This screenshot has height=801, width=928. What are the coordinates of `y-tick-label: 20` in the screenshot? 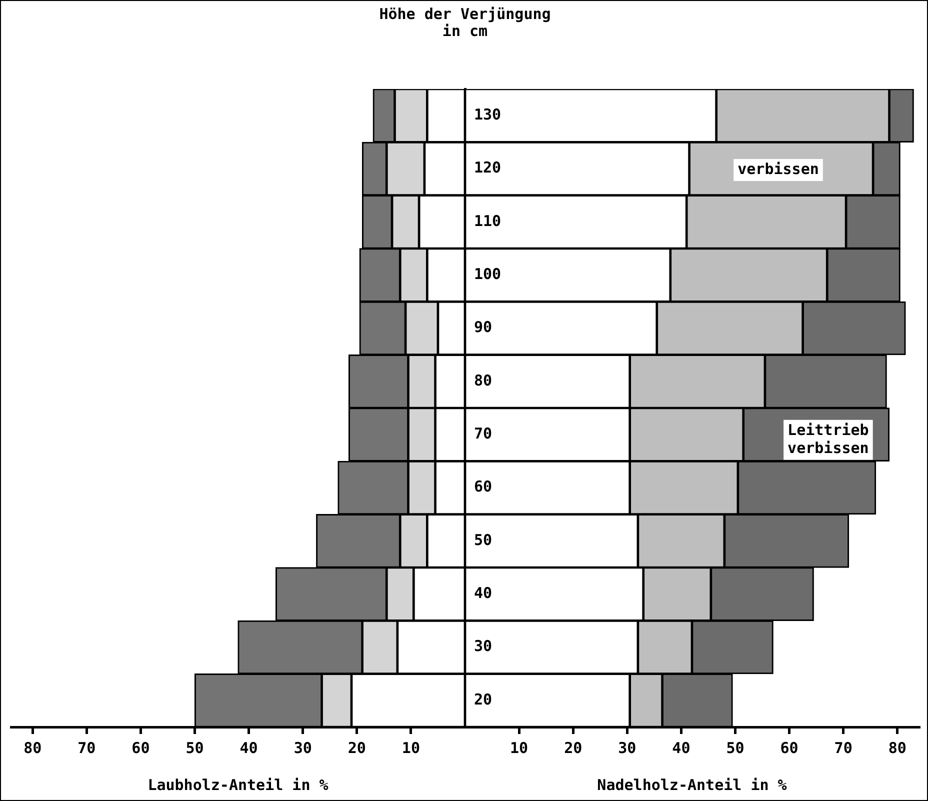 It's located at (483, 699).